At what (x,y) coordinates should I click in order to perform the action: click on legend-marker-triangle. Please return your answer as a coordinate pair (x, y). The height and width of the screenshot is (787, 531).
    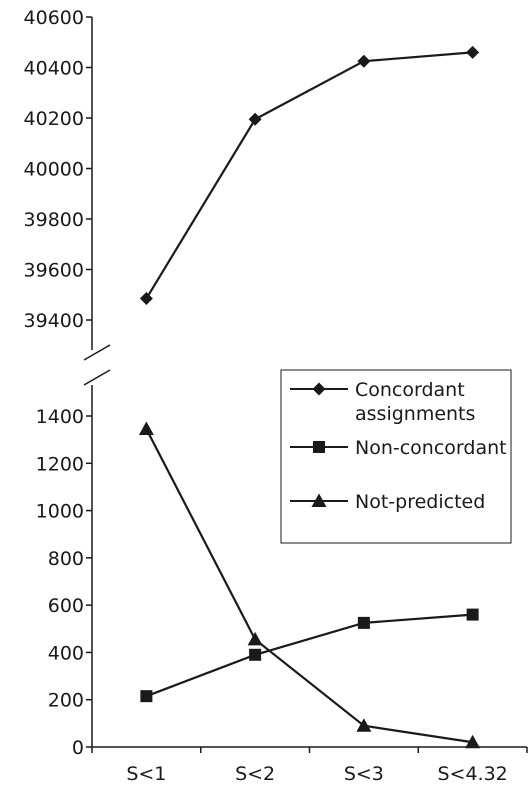
    Looking at the image, I should click on (319, 500).